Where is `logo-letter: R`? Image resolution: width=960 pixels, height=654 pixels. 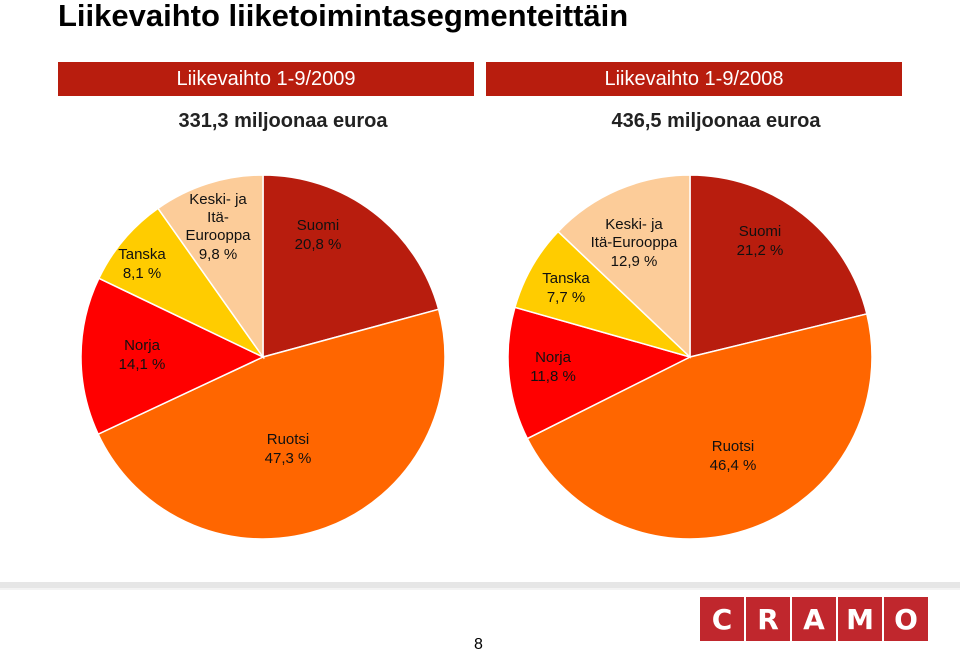 logo-letter: R is located at coordinates (768, 619).